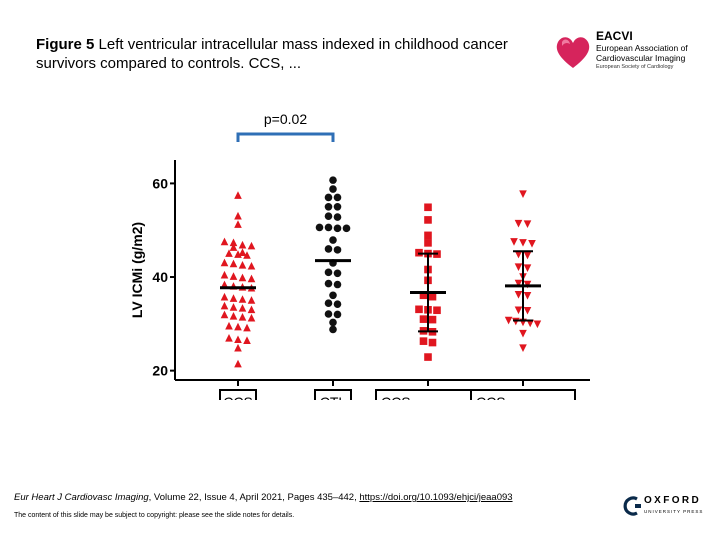 The width and height of the screenshot is (720, 540). Describe the element at coordinates (137, 270) in the screenshot. I see `y-axis-label: LV ICMi (g/m2)` at that location.